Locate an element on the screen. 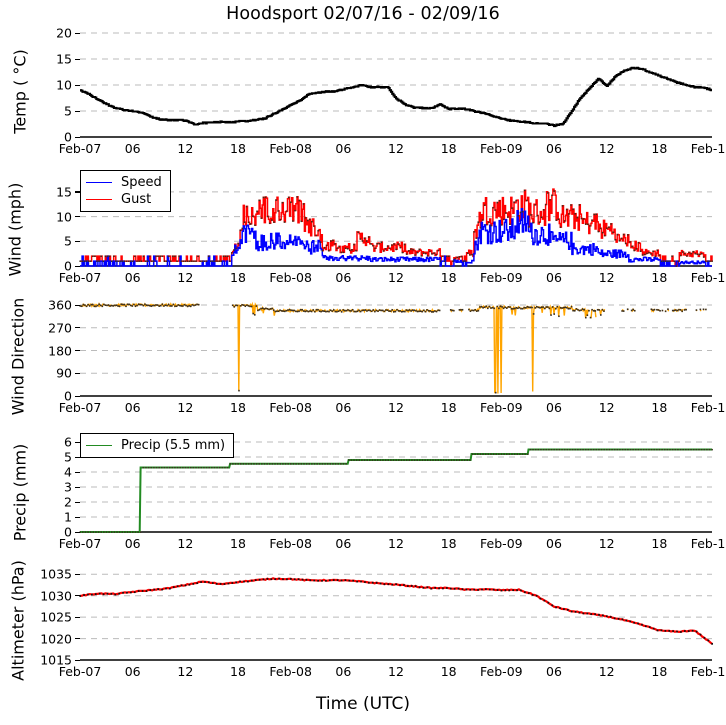  wind-legend: Speed Gust is located at coordinates (125, 191).